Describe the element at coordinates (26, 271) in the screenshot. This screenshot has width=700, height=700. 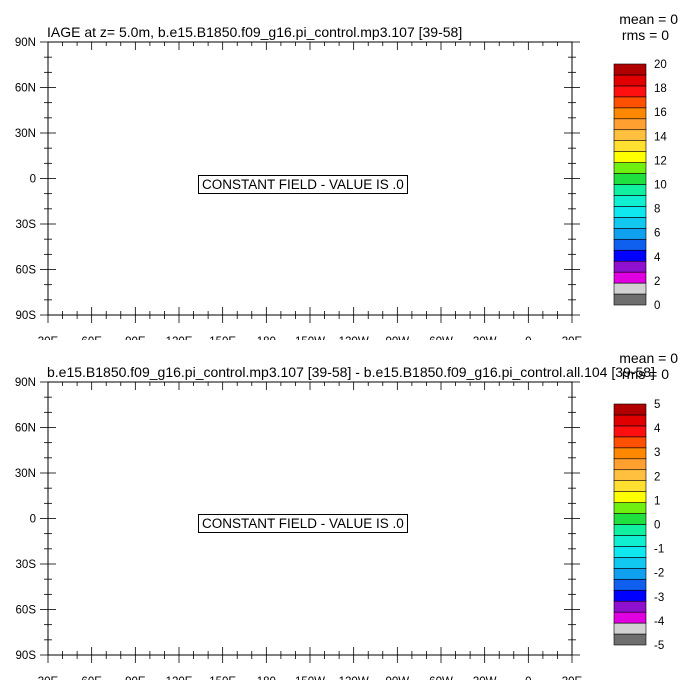
I see `y-tick-label: 60S` at that location.